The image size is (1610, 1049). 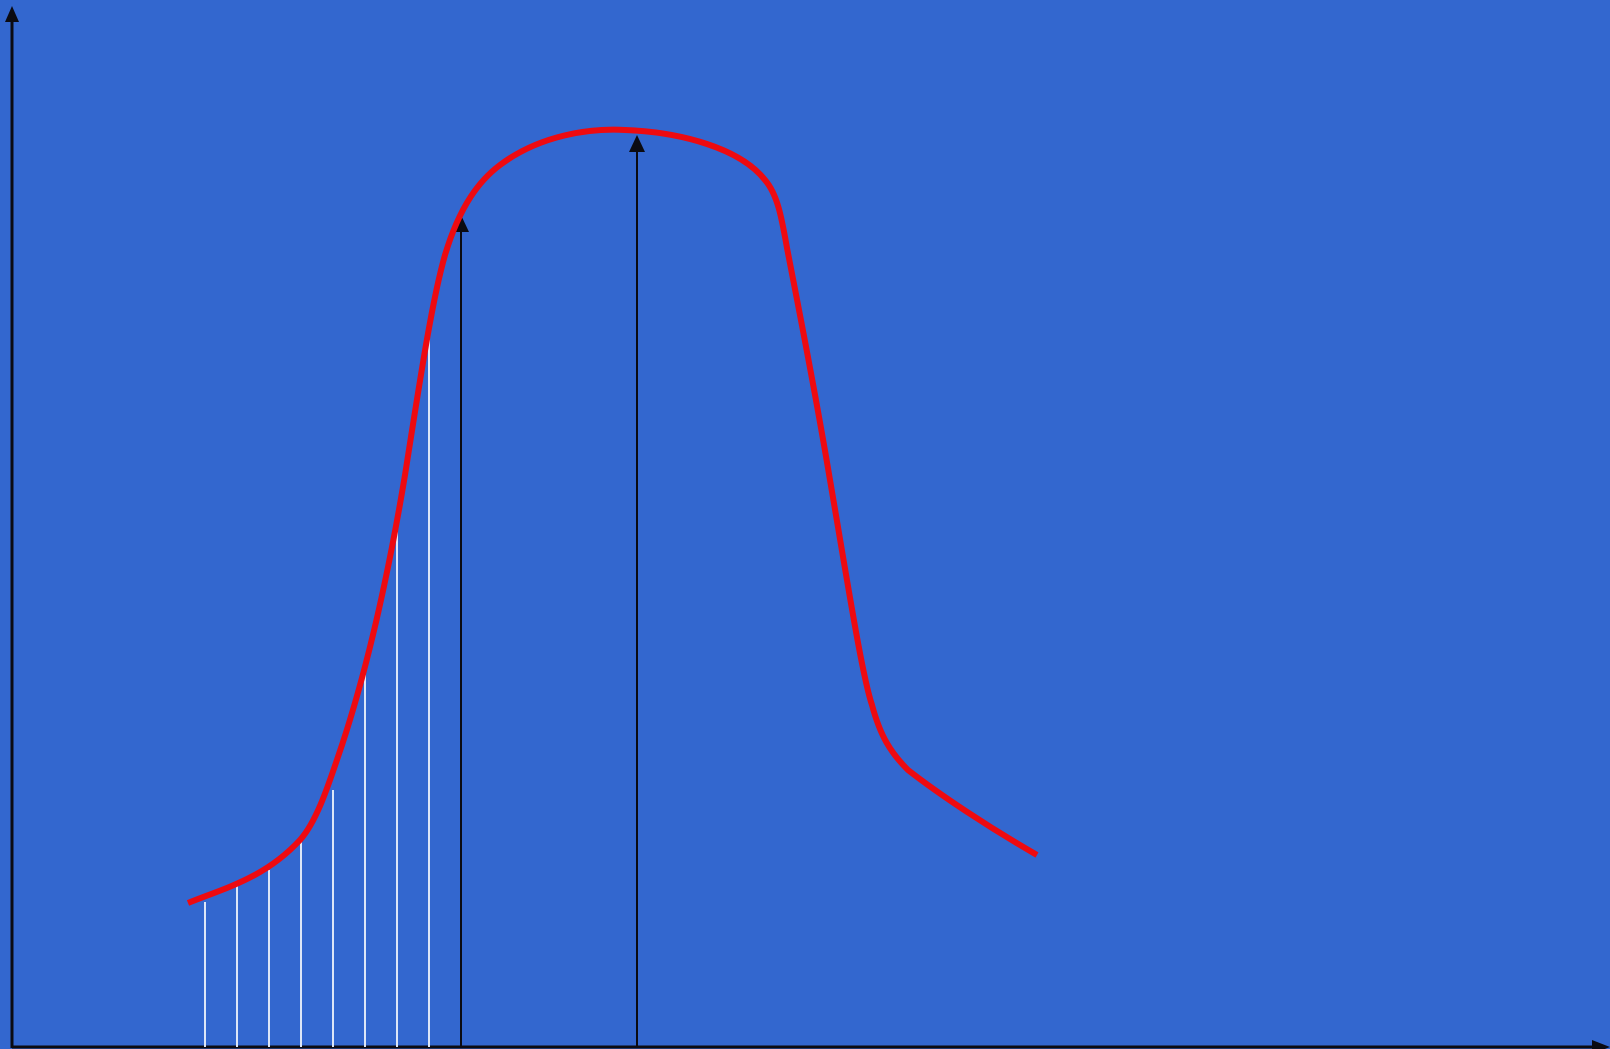 What do you see at coordinates (1601, 1044) in the screenshot?
I see `x-axis-arrowhead` at bounding box center [1601, 1044].